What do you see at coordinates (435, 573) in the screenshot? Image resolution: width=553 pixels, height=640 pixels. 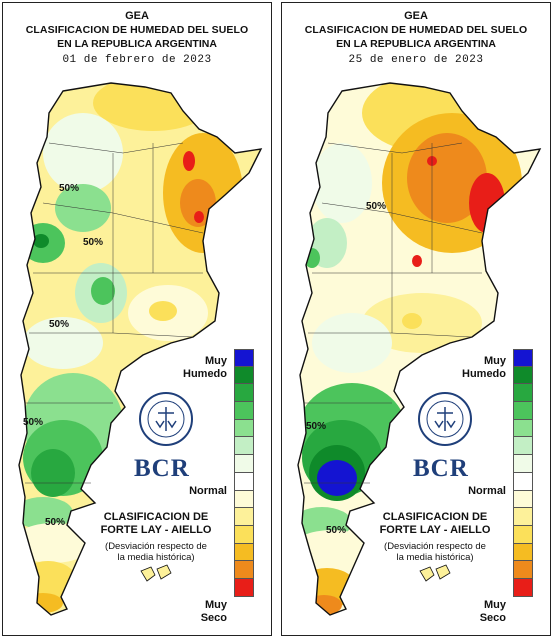 I see `falkland-islands-right` at bounding box center [435, 573].